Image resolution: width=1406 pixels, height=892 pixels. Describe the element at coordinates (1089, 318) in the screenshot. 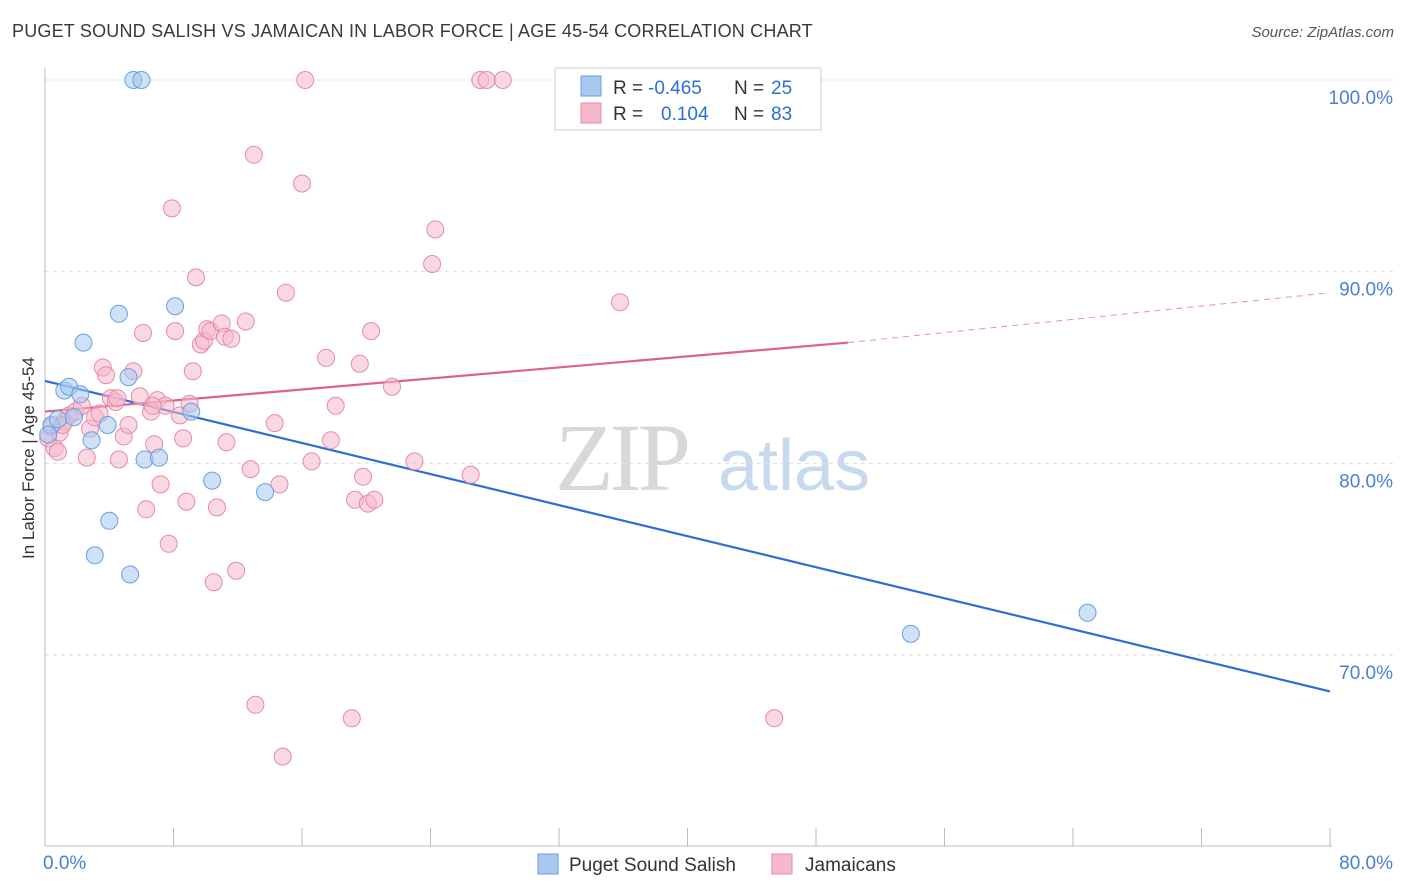

I see `jamaicans-trend-extension` at that location.